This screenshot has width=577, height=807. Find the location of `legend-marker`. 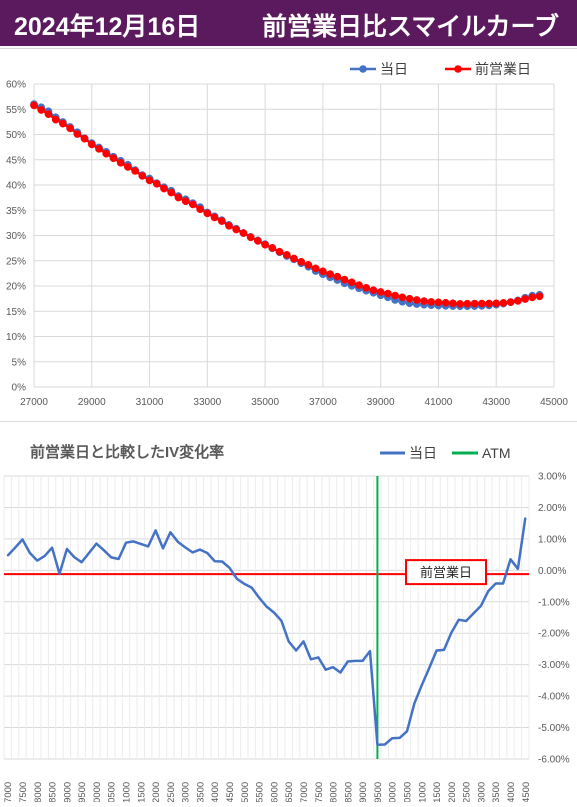

legend-marker is located at coordinates (363, 69).